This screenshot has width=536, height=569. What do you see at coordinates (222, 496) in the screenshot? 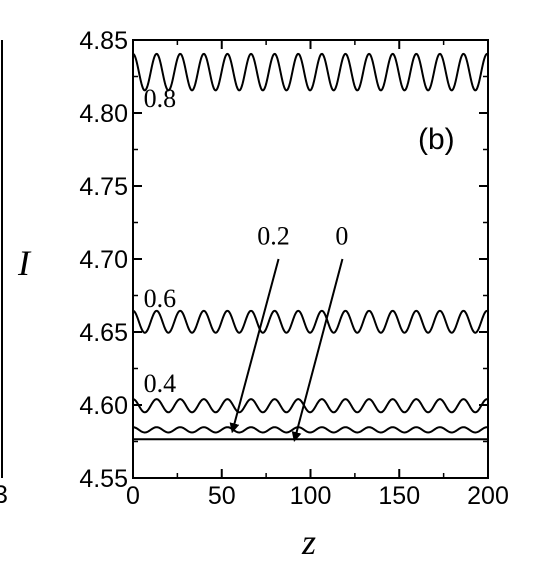
I see `x-tick-label-1: 50` at bounding box center [222, 496].